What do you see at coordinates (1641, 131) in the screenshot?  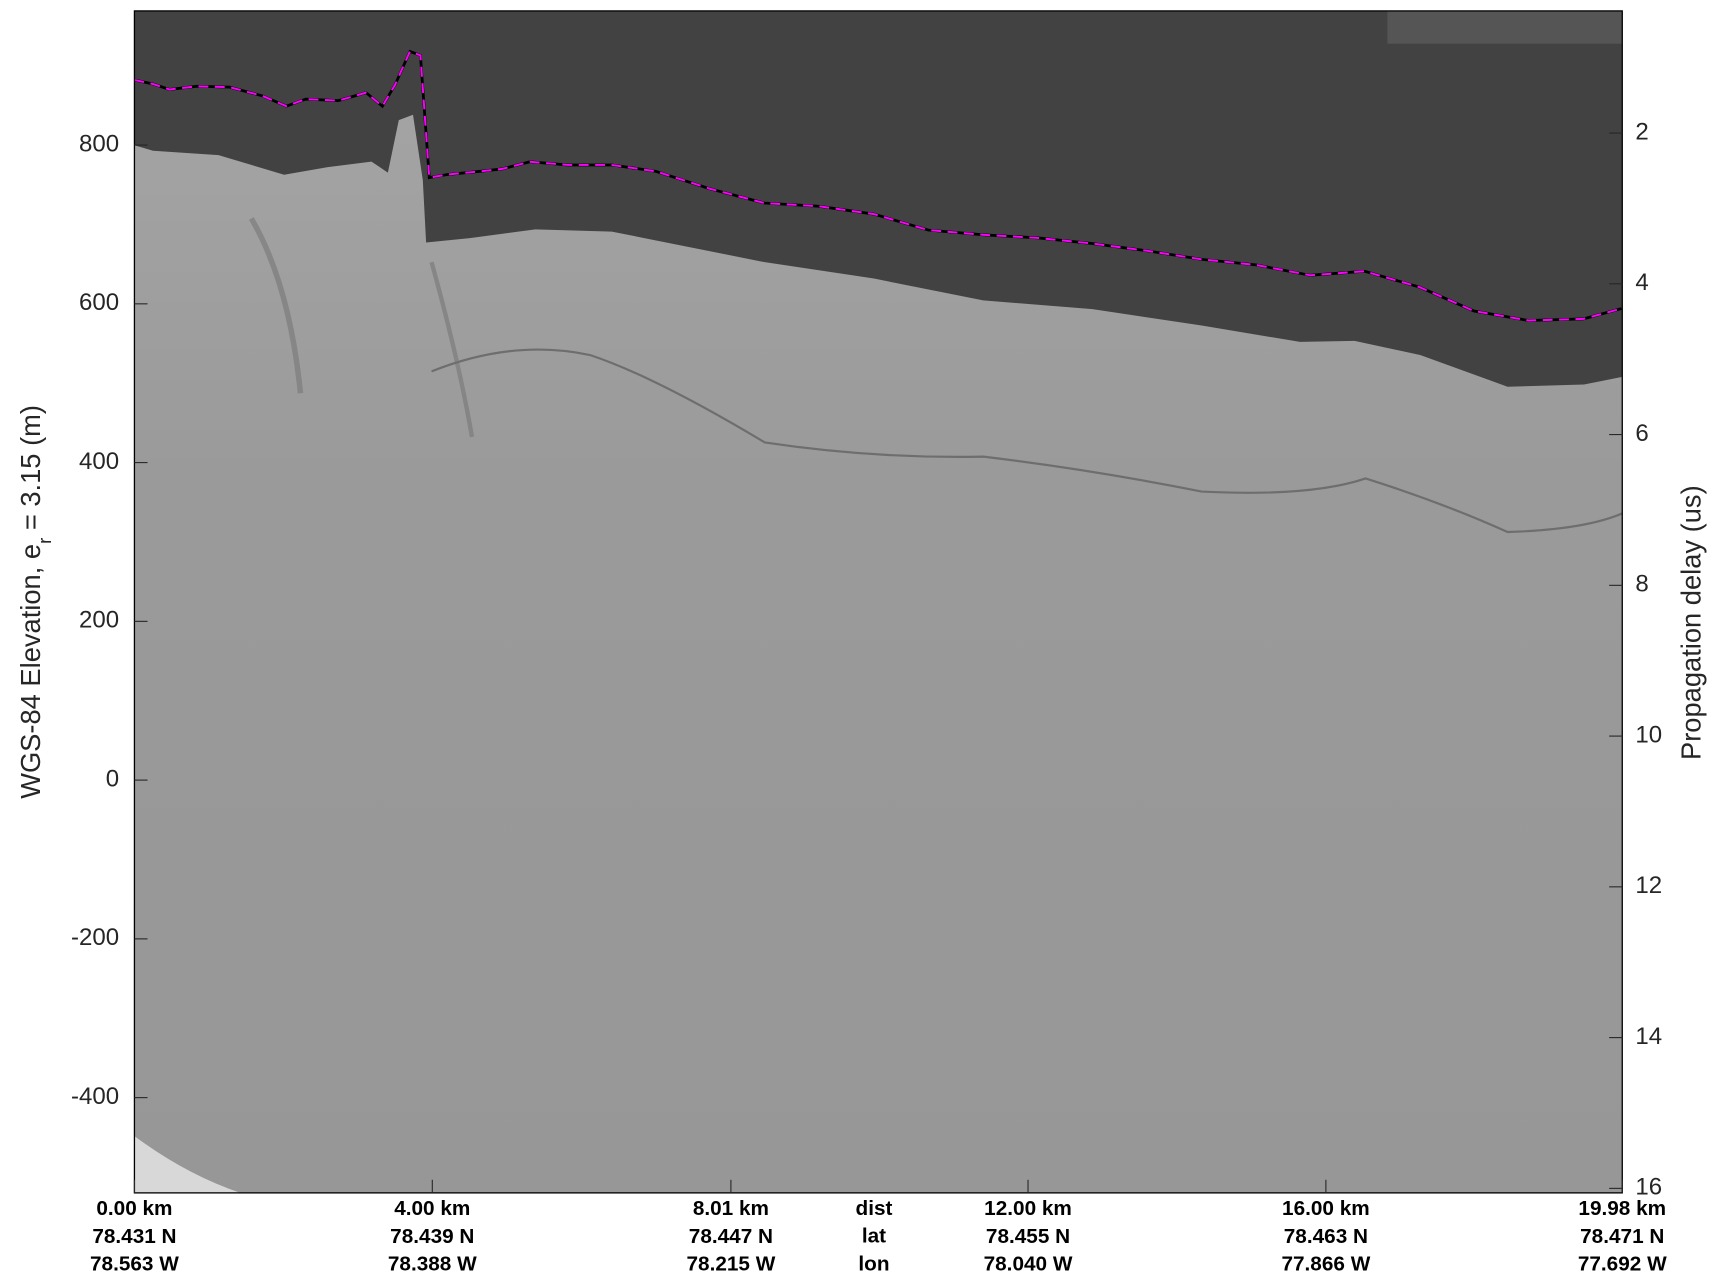 I see `y2-tick-label: 2` at bounding box center [1641, 131].